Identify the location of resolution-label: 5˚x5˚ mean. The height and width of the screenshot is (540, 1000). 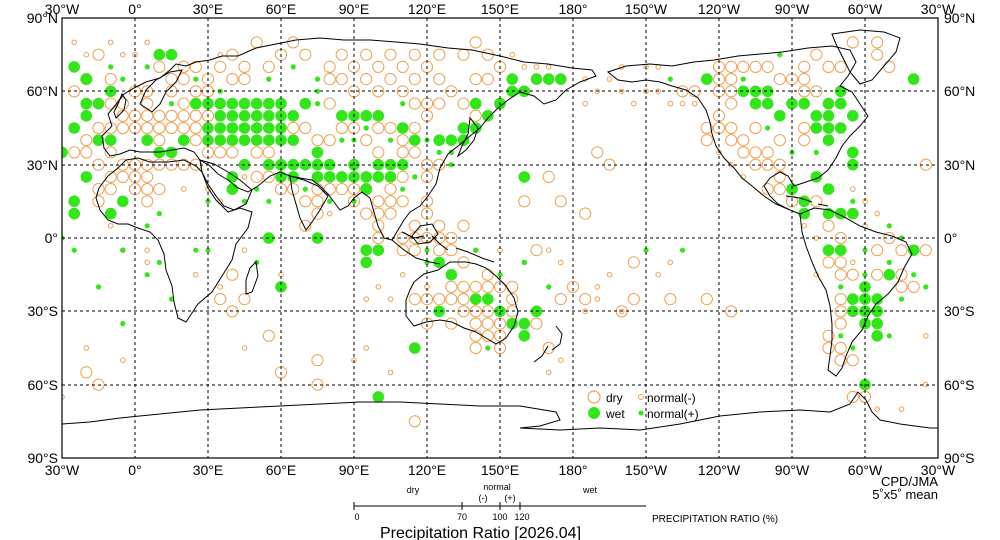
(905, 494).